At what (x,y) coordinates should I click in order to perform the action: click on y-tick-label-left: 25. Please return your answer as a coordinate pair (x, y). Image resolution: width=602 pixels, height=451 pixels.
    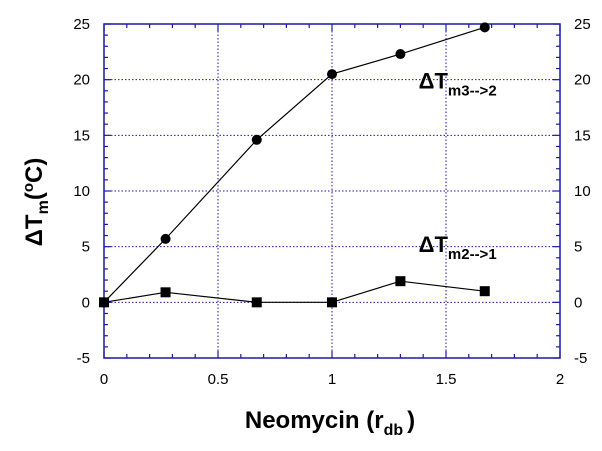
    Looking at the image, I should click on (81, 24).